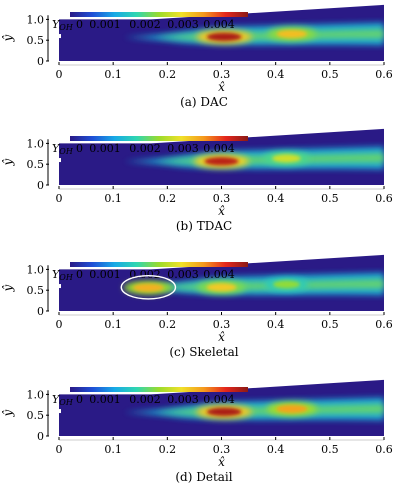 The height and width of the screenshot is (490, 408). I want to click on highlight-ellipse, so click(148, 287).